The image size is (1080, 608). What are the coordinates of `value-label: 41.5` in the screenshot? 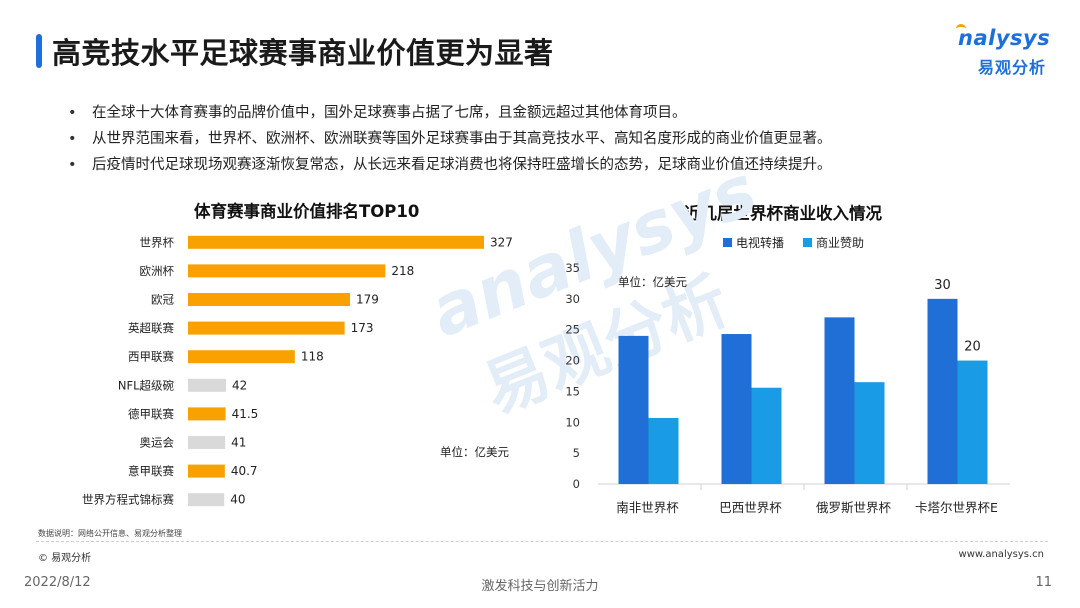 It's located at (245, 414).